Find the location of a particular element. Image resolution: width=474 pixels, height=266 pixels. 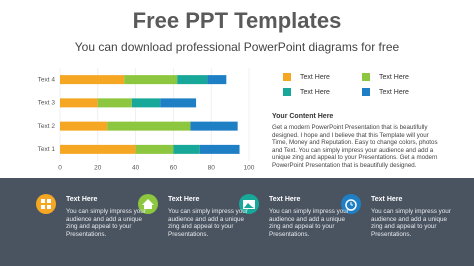

y-tick-label: Text 1 is located at coordinates (47, 149).